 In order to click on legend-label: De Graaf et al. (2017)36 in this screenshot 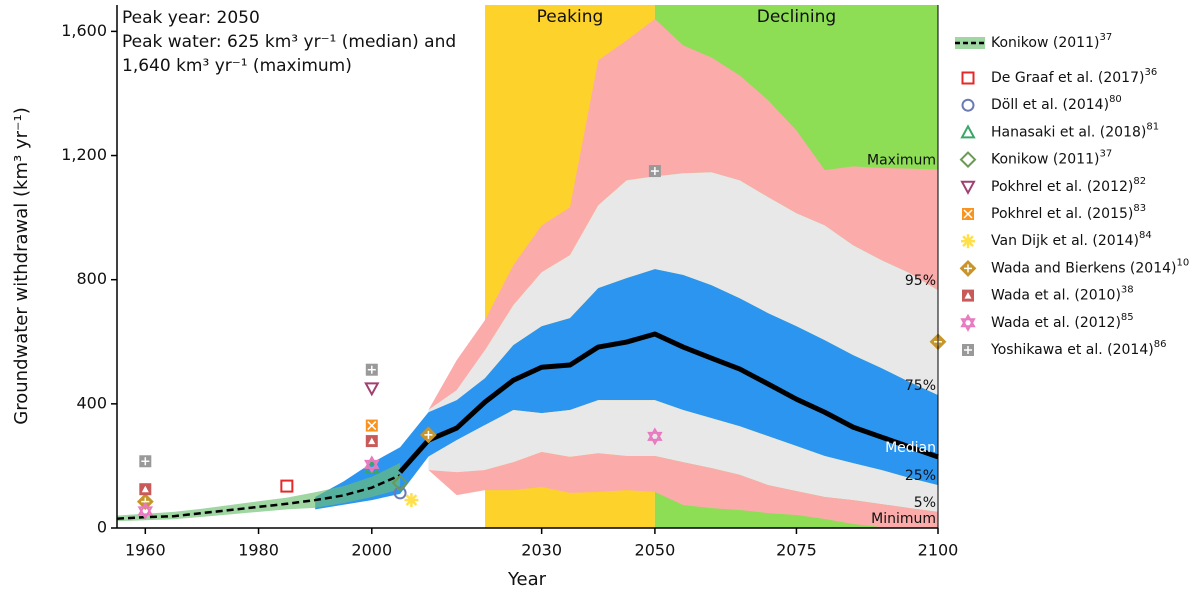, I will do `click(1074, 76)`.